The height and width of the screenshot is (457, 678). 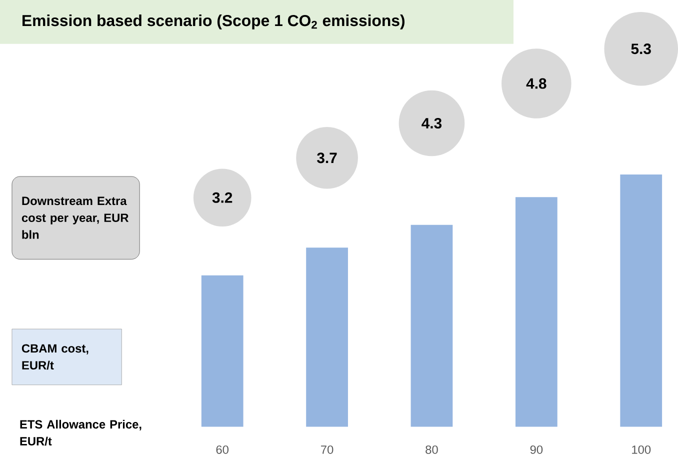 I want to click on text: Downstream Extra cost per year, EUR bln, so click(x=75, y=217).